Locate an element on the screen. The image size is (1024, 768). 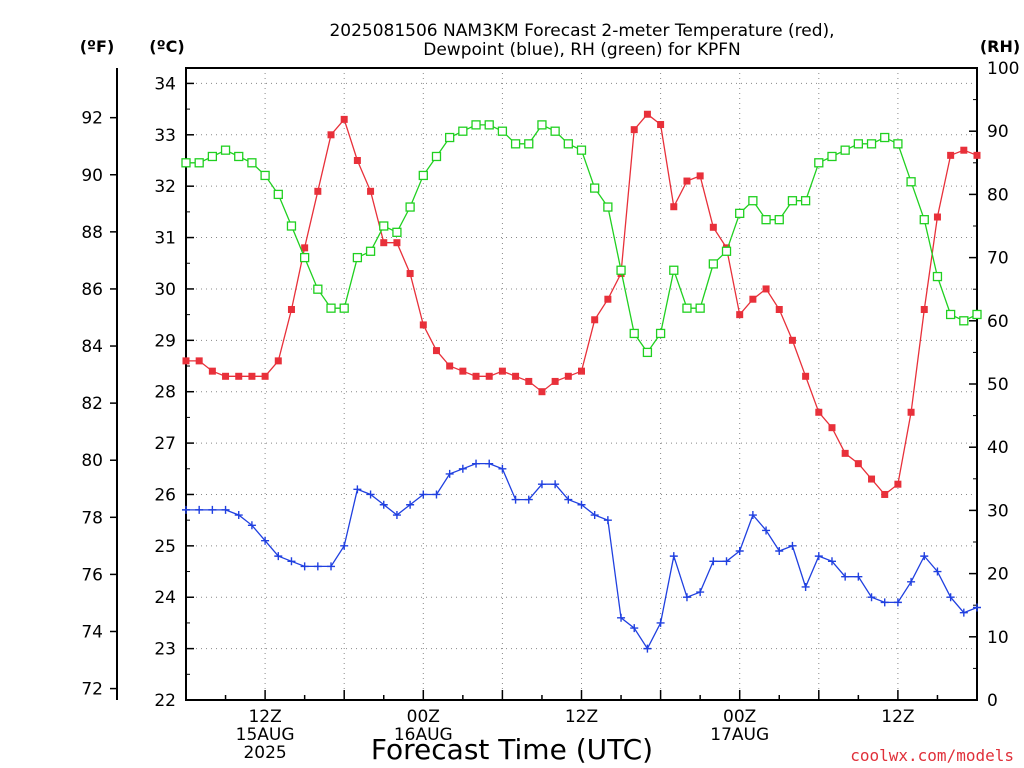
celsius-tick-label: 27 is located at coordinates (165, 444).